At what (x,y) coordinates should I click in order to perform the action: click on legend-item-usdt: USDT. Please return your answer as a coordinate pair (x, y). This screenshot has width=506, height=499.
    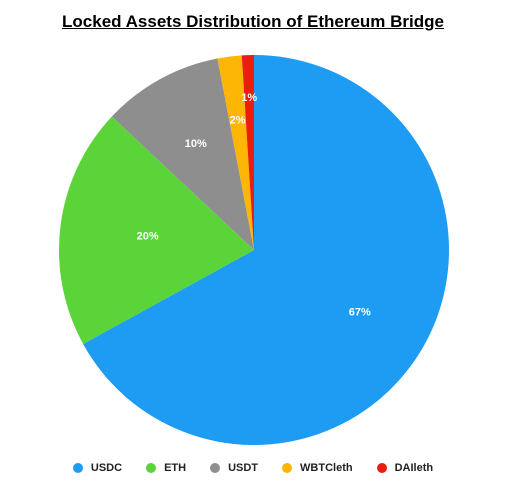
    Looking at the image, I should click on (234, 468).